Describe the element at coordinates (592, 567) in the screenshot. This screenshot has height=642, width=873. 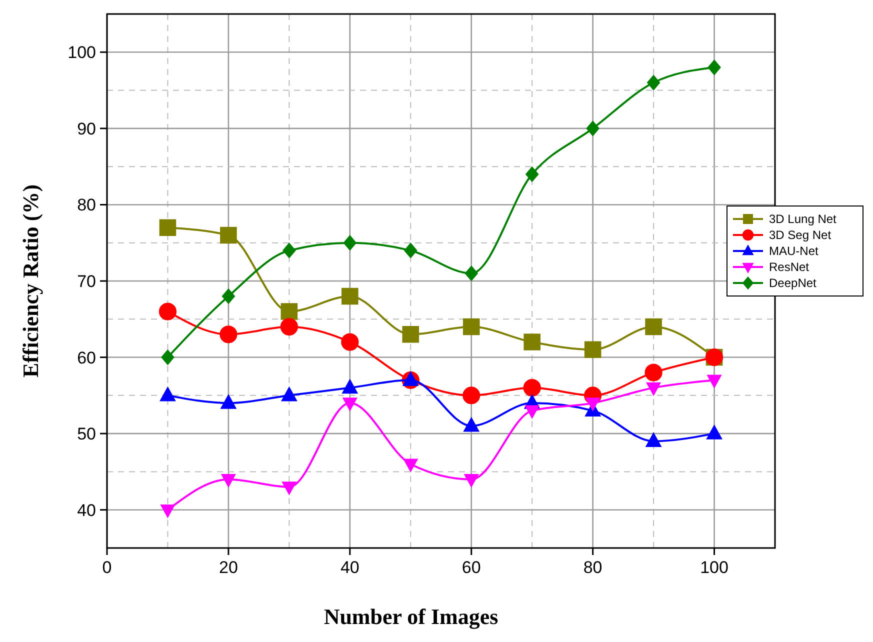
I see `x-tick-label: 80` at that location.